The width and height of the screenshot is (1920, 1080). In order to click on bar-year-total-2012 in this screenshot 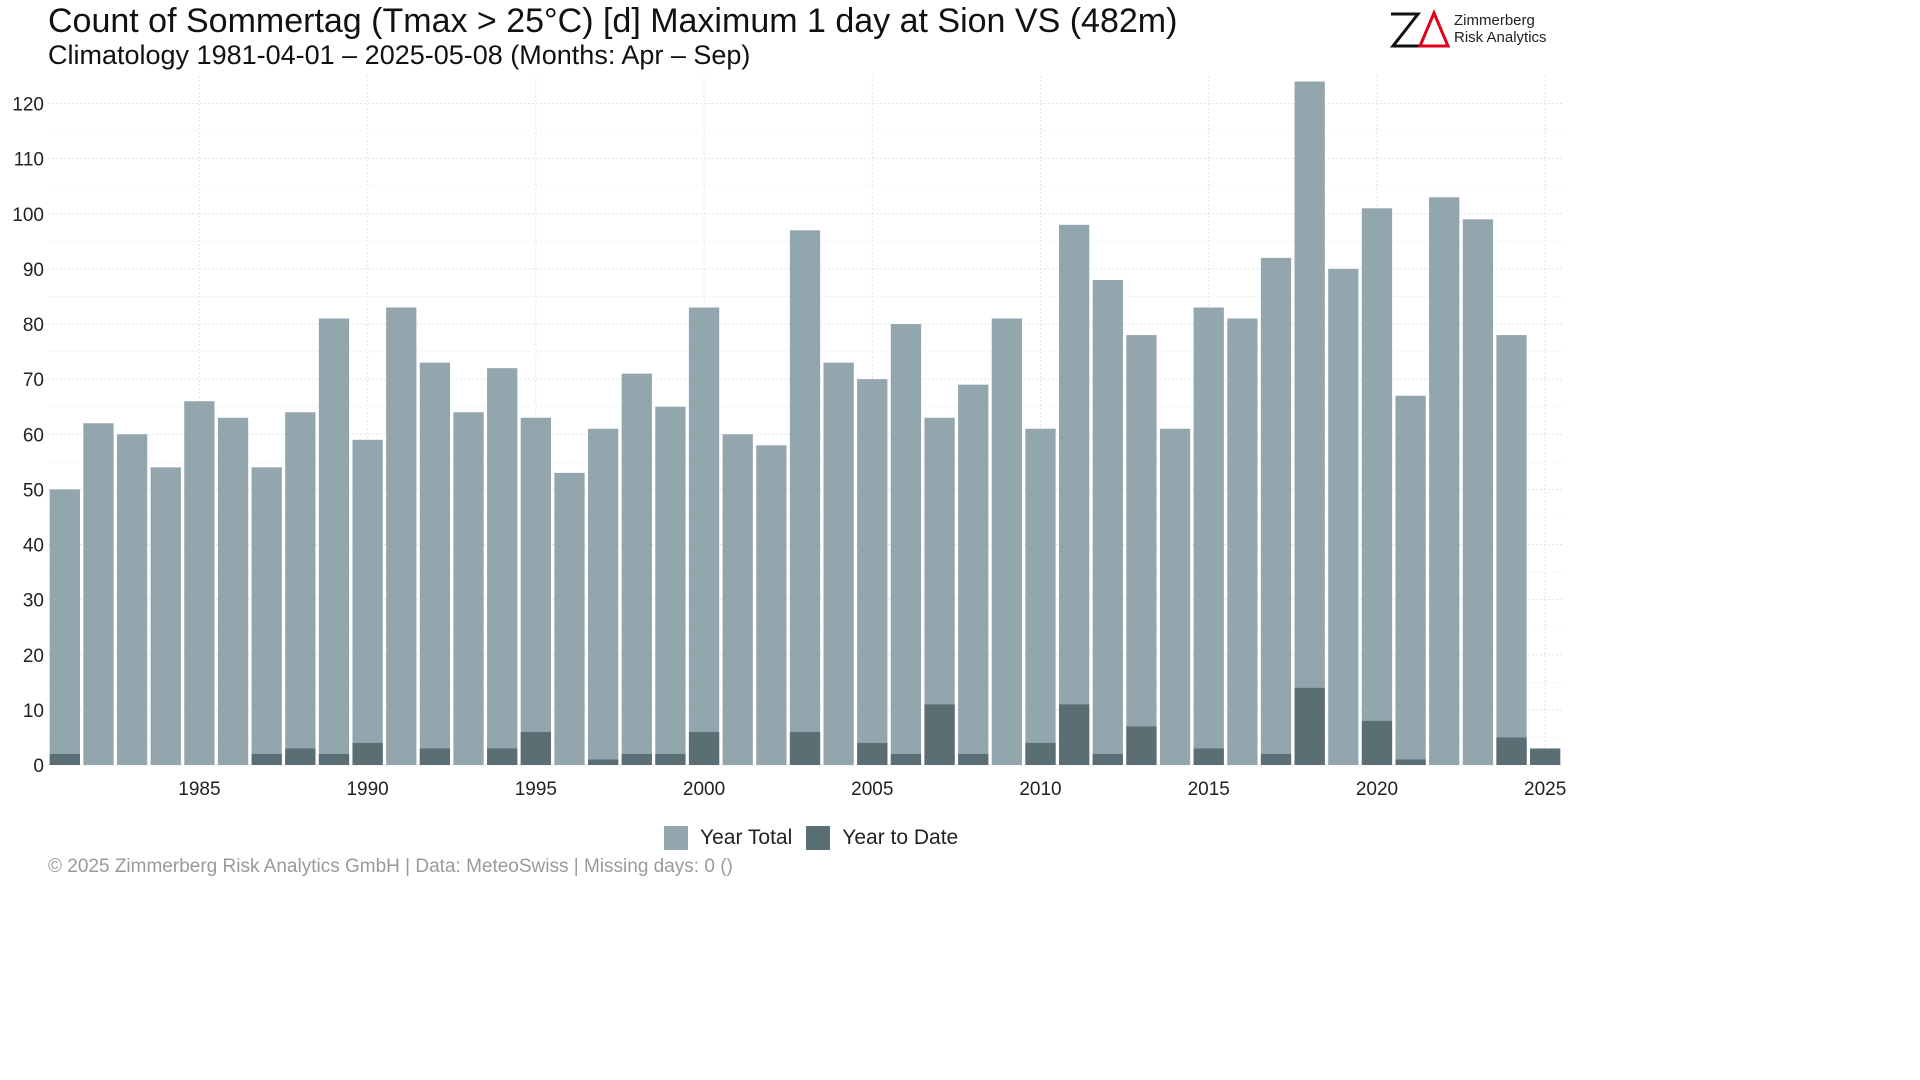, I will do `click(1107, 522)`.